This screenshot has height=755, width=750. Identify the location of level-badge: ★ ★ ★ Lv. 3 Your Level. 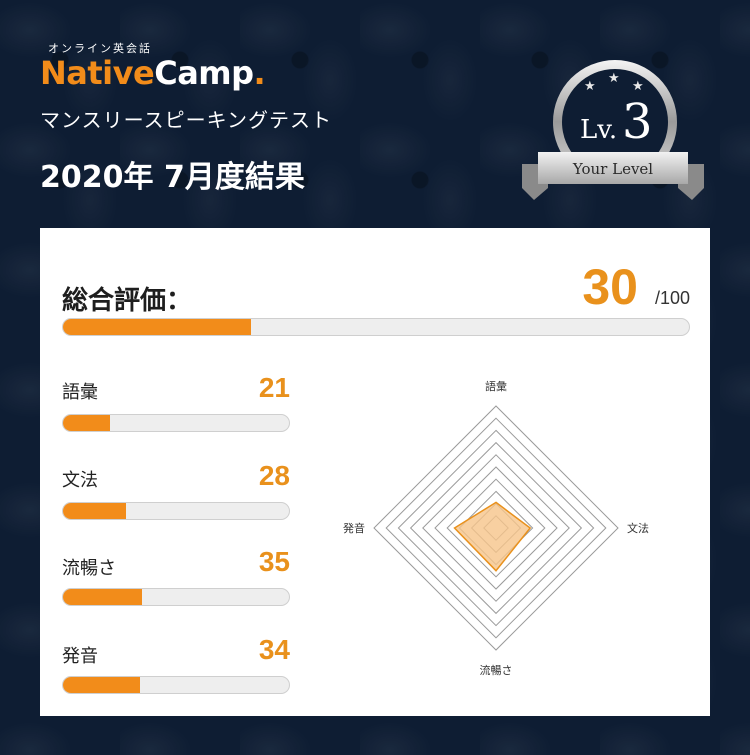
(613, 130).